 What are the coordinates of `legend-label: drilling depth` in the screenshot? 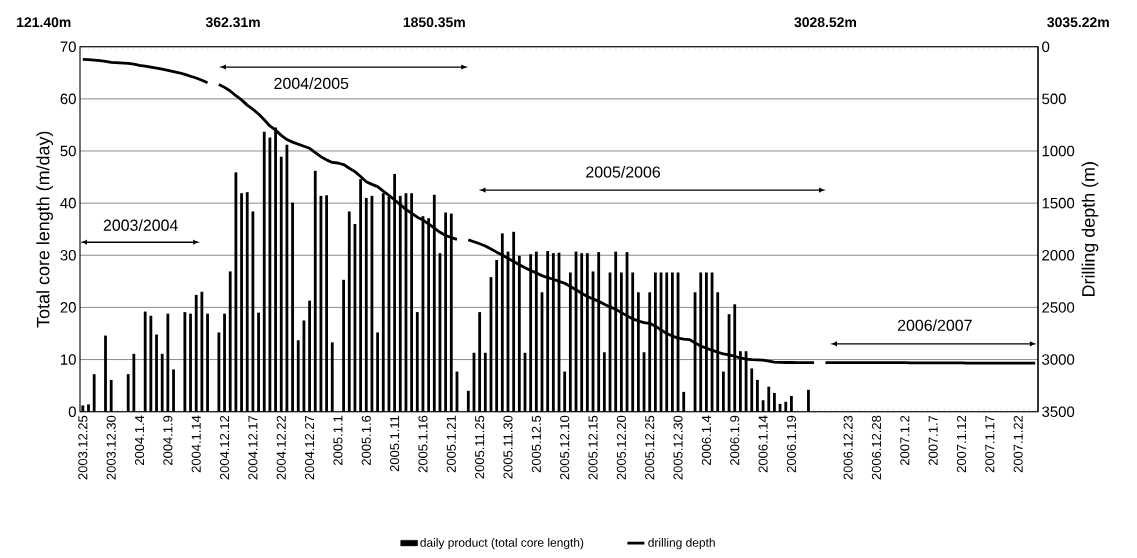 It's located at (681, 544).